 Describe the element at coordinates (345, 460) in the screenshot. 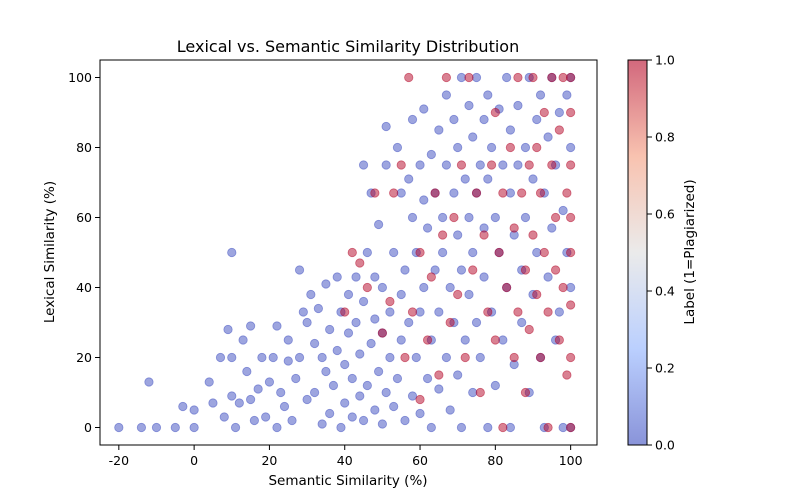

I see `x-tick-label: 40` at that location.